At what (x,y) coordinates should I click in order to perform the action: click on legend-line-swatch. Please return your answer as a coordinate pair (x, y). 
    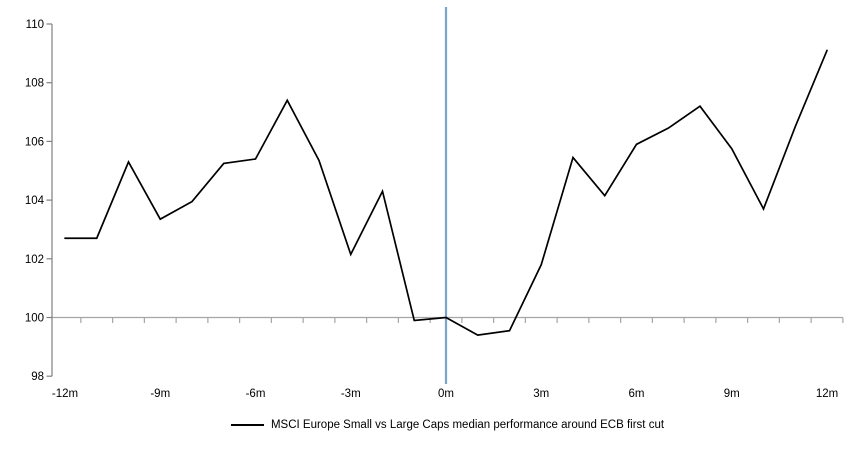
    Looking at the image, I should click on (247, 425).